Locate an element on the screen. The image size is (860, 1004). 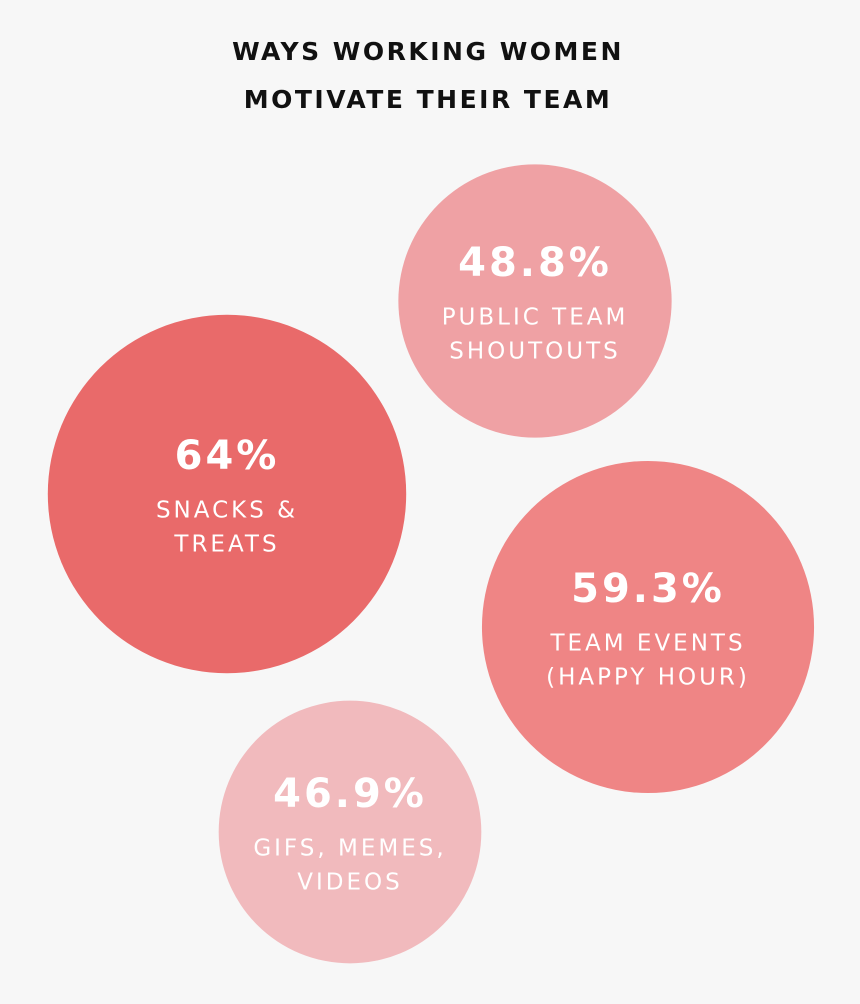
bubble-label: TEAM EVENTS is located at coordinates (647, 644).